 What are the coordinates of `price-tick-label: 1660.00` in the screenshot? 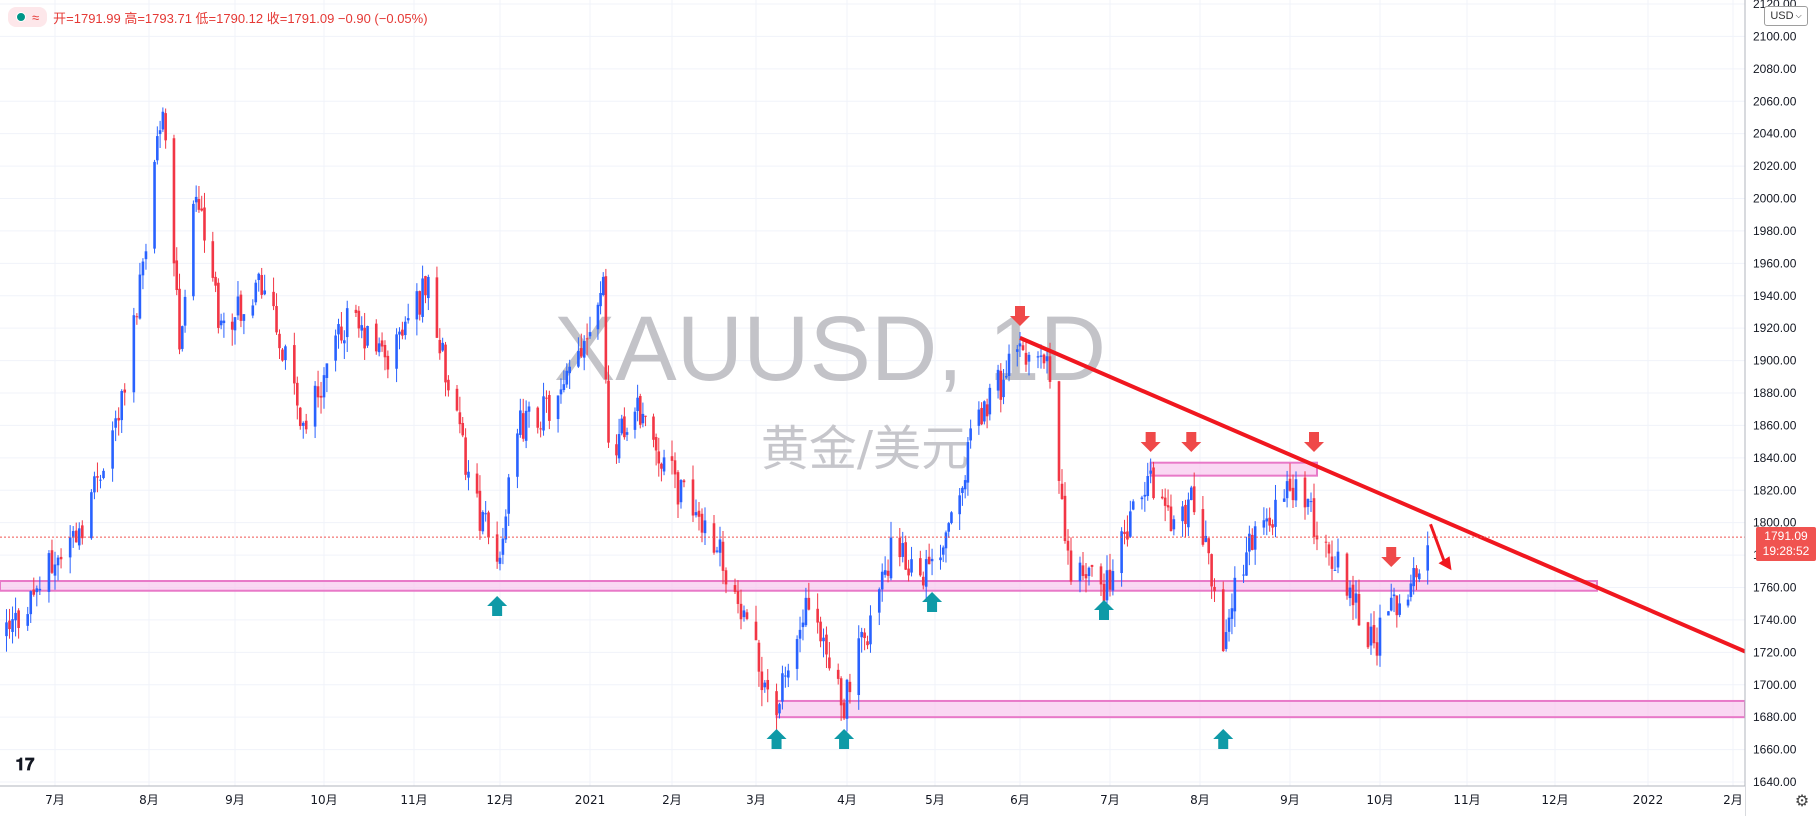 It's located at (1775, 750).